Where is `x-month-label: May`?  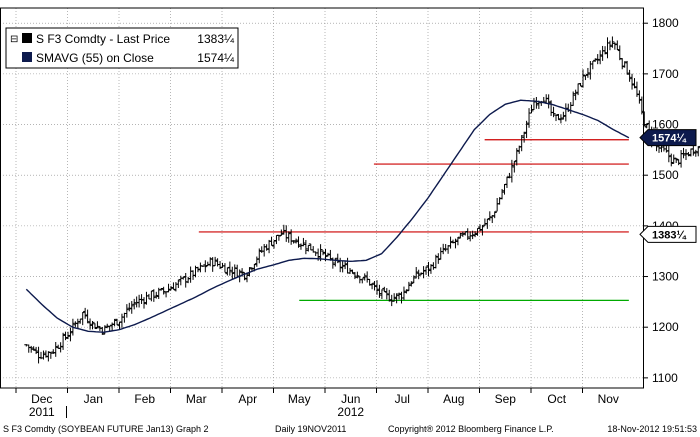
x-month-label: May is located at coordinates (299, 399).